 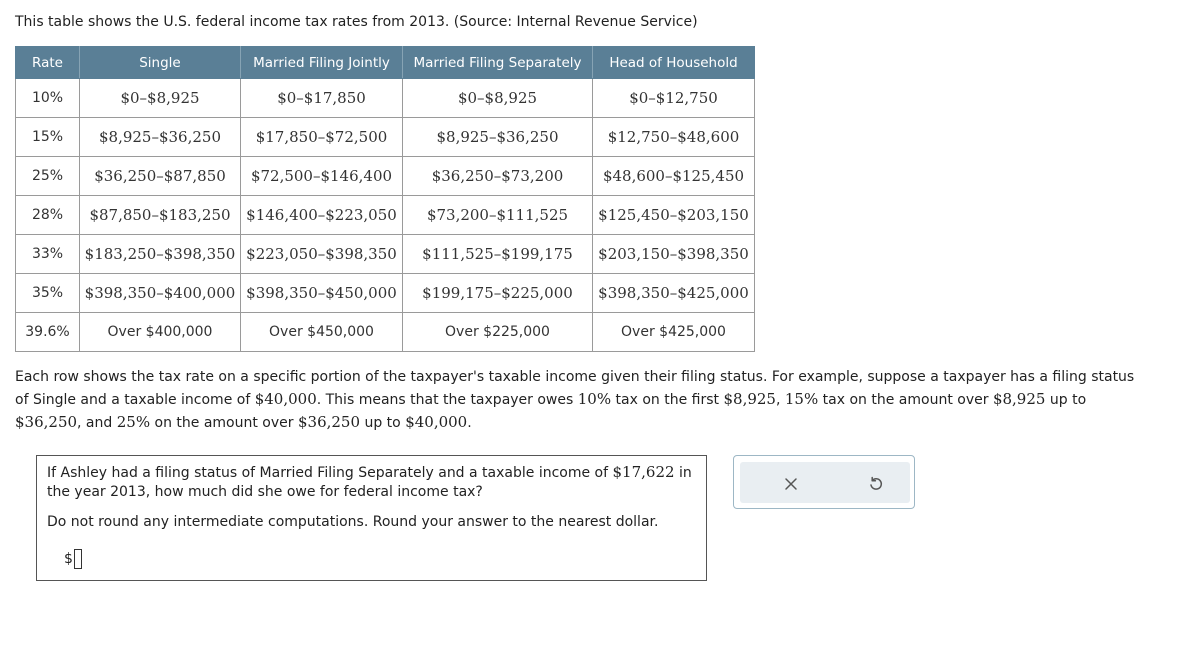 I want to click on head-of-household-cell: $398,350–$425,000, so click(x=673, y=293).